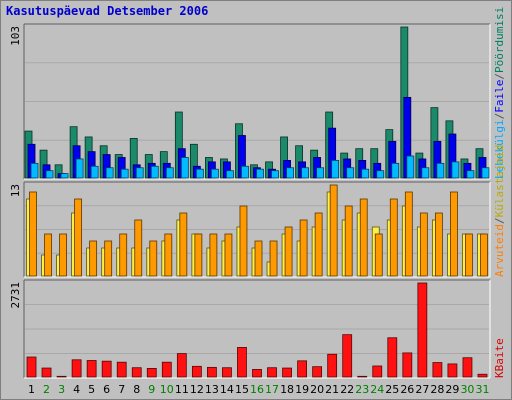  Describe the element at coordinates (407, 389) in the screenshot. I see `x-tick-label-day-26: 26` at that location.